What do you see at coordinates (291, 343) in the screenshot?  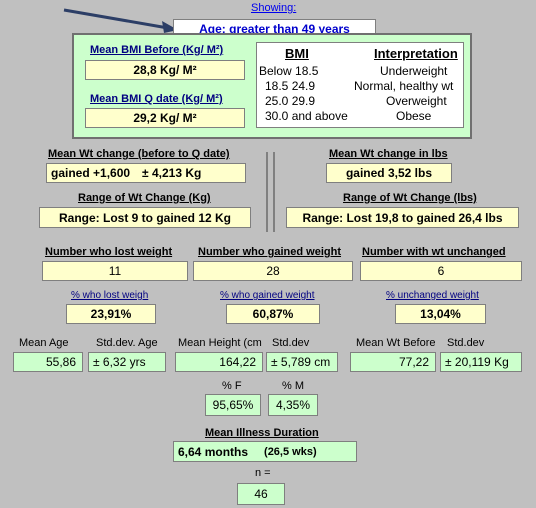 I see `height-sd-label: Std.dev` at bounding box center [291, 343].